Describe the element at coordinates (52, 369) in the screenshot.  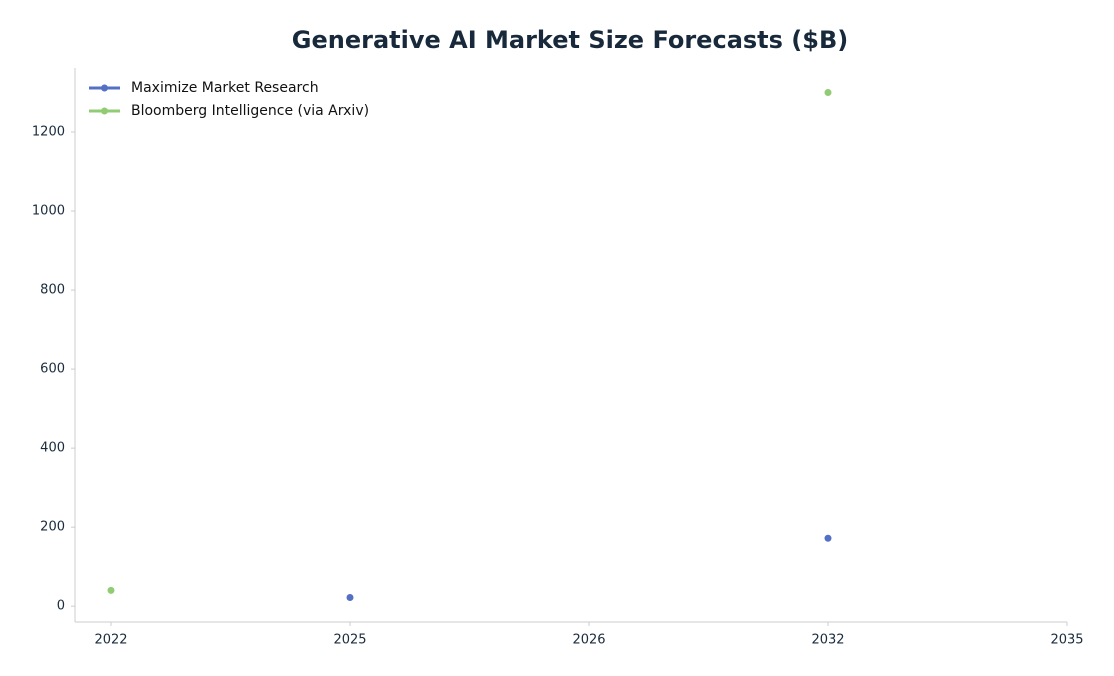
I see `y-tick-label: 600` at that location.